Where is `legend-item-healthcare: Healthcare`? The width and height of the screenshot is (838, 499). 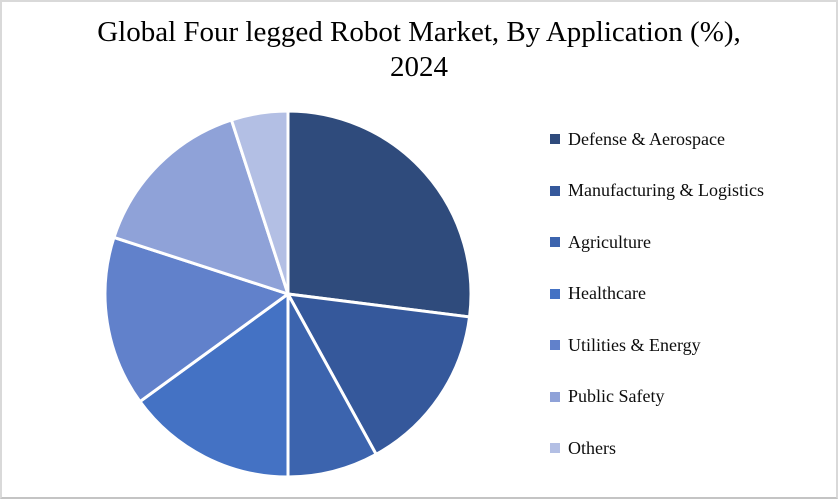 legend-item-healthcare: Healthcare is located at coordinates (657, 293).